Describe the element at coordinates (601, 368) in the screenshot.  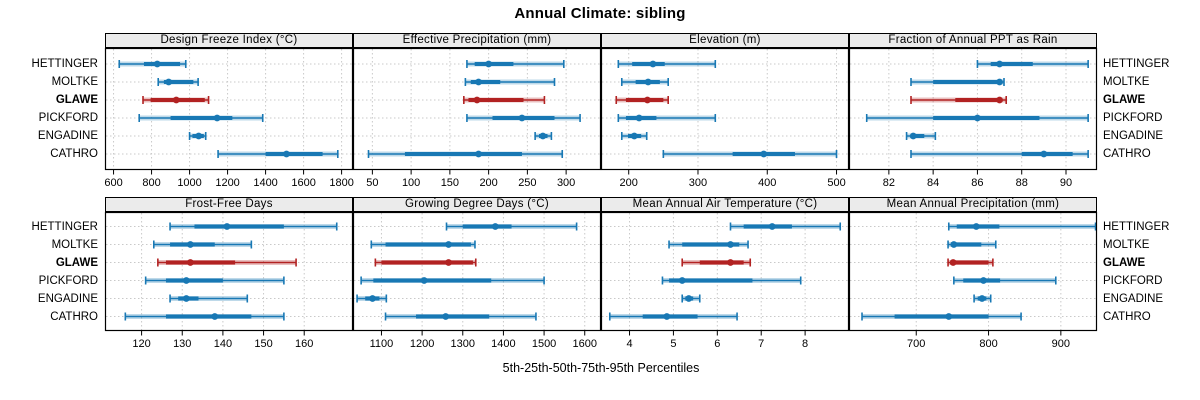
I see `x-axis-label: 5th-25th-50th-75th-95th Percentiles` at that location.